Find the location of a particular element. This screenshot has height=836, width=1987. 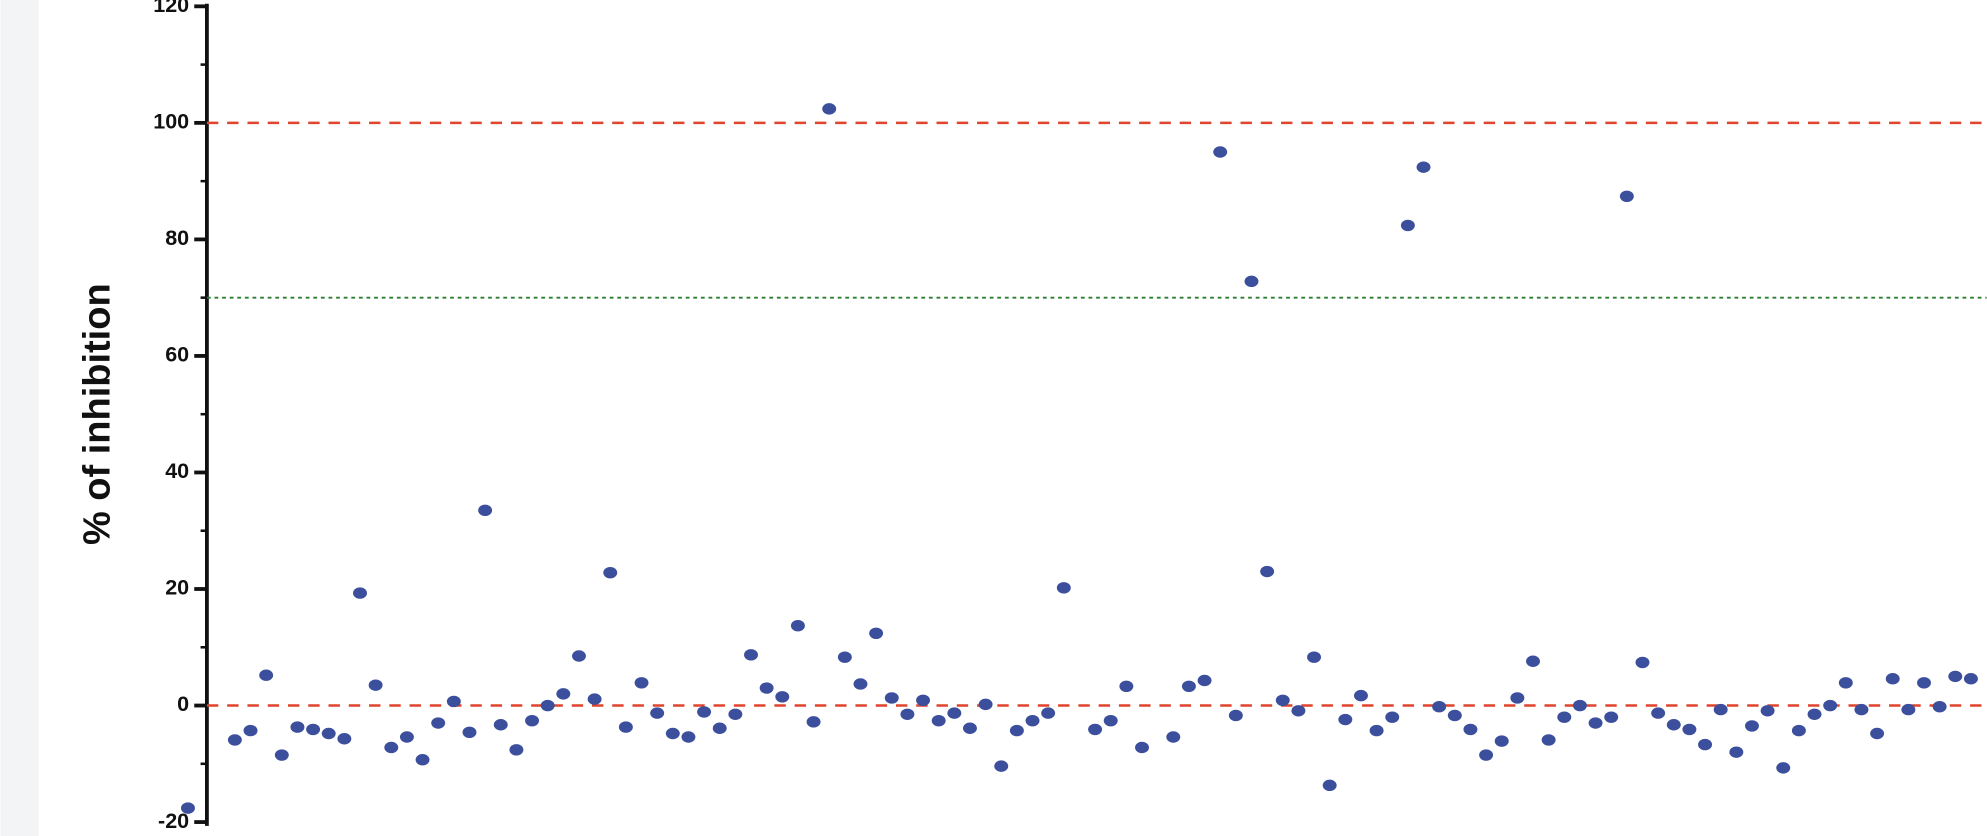

y-tick-label: 0 is located at coordinates (183, 704).